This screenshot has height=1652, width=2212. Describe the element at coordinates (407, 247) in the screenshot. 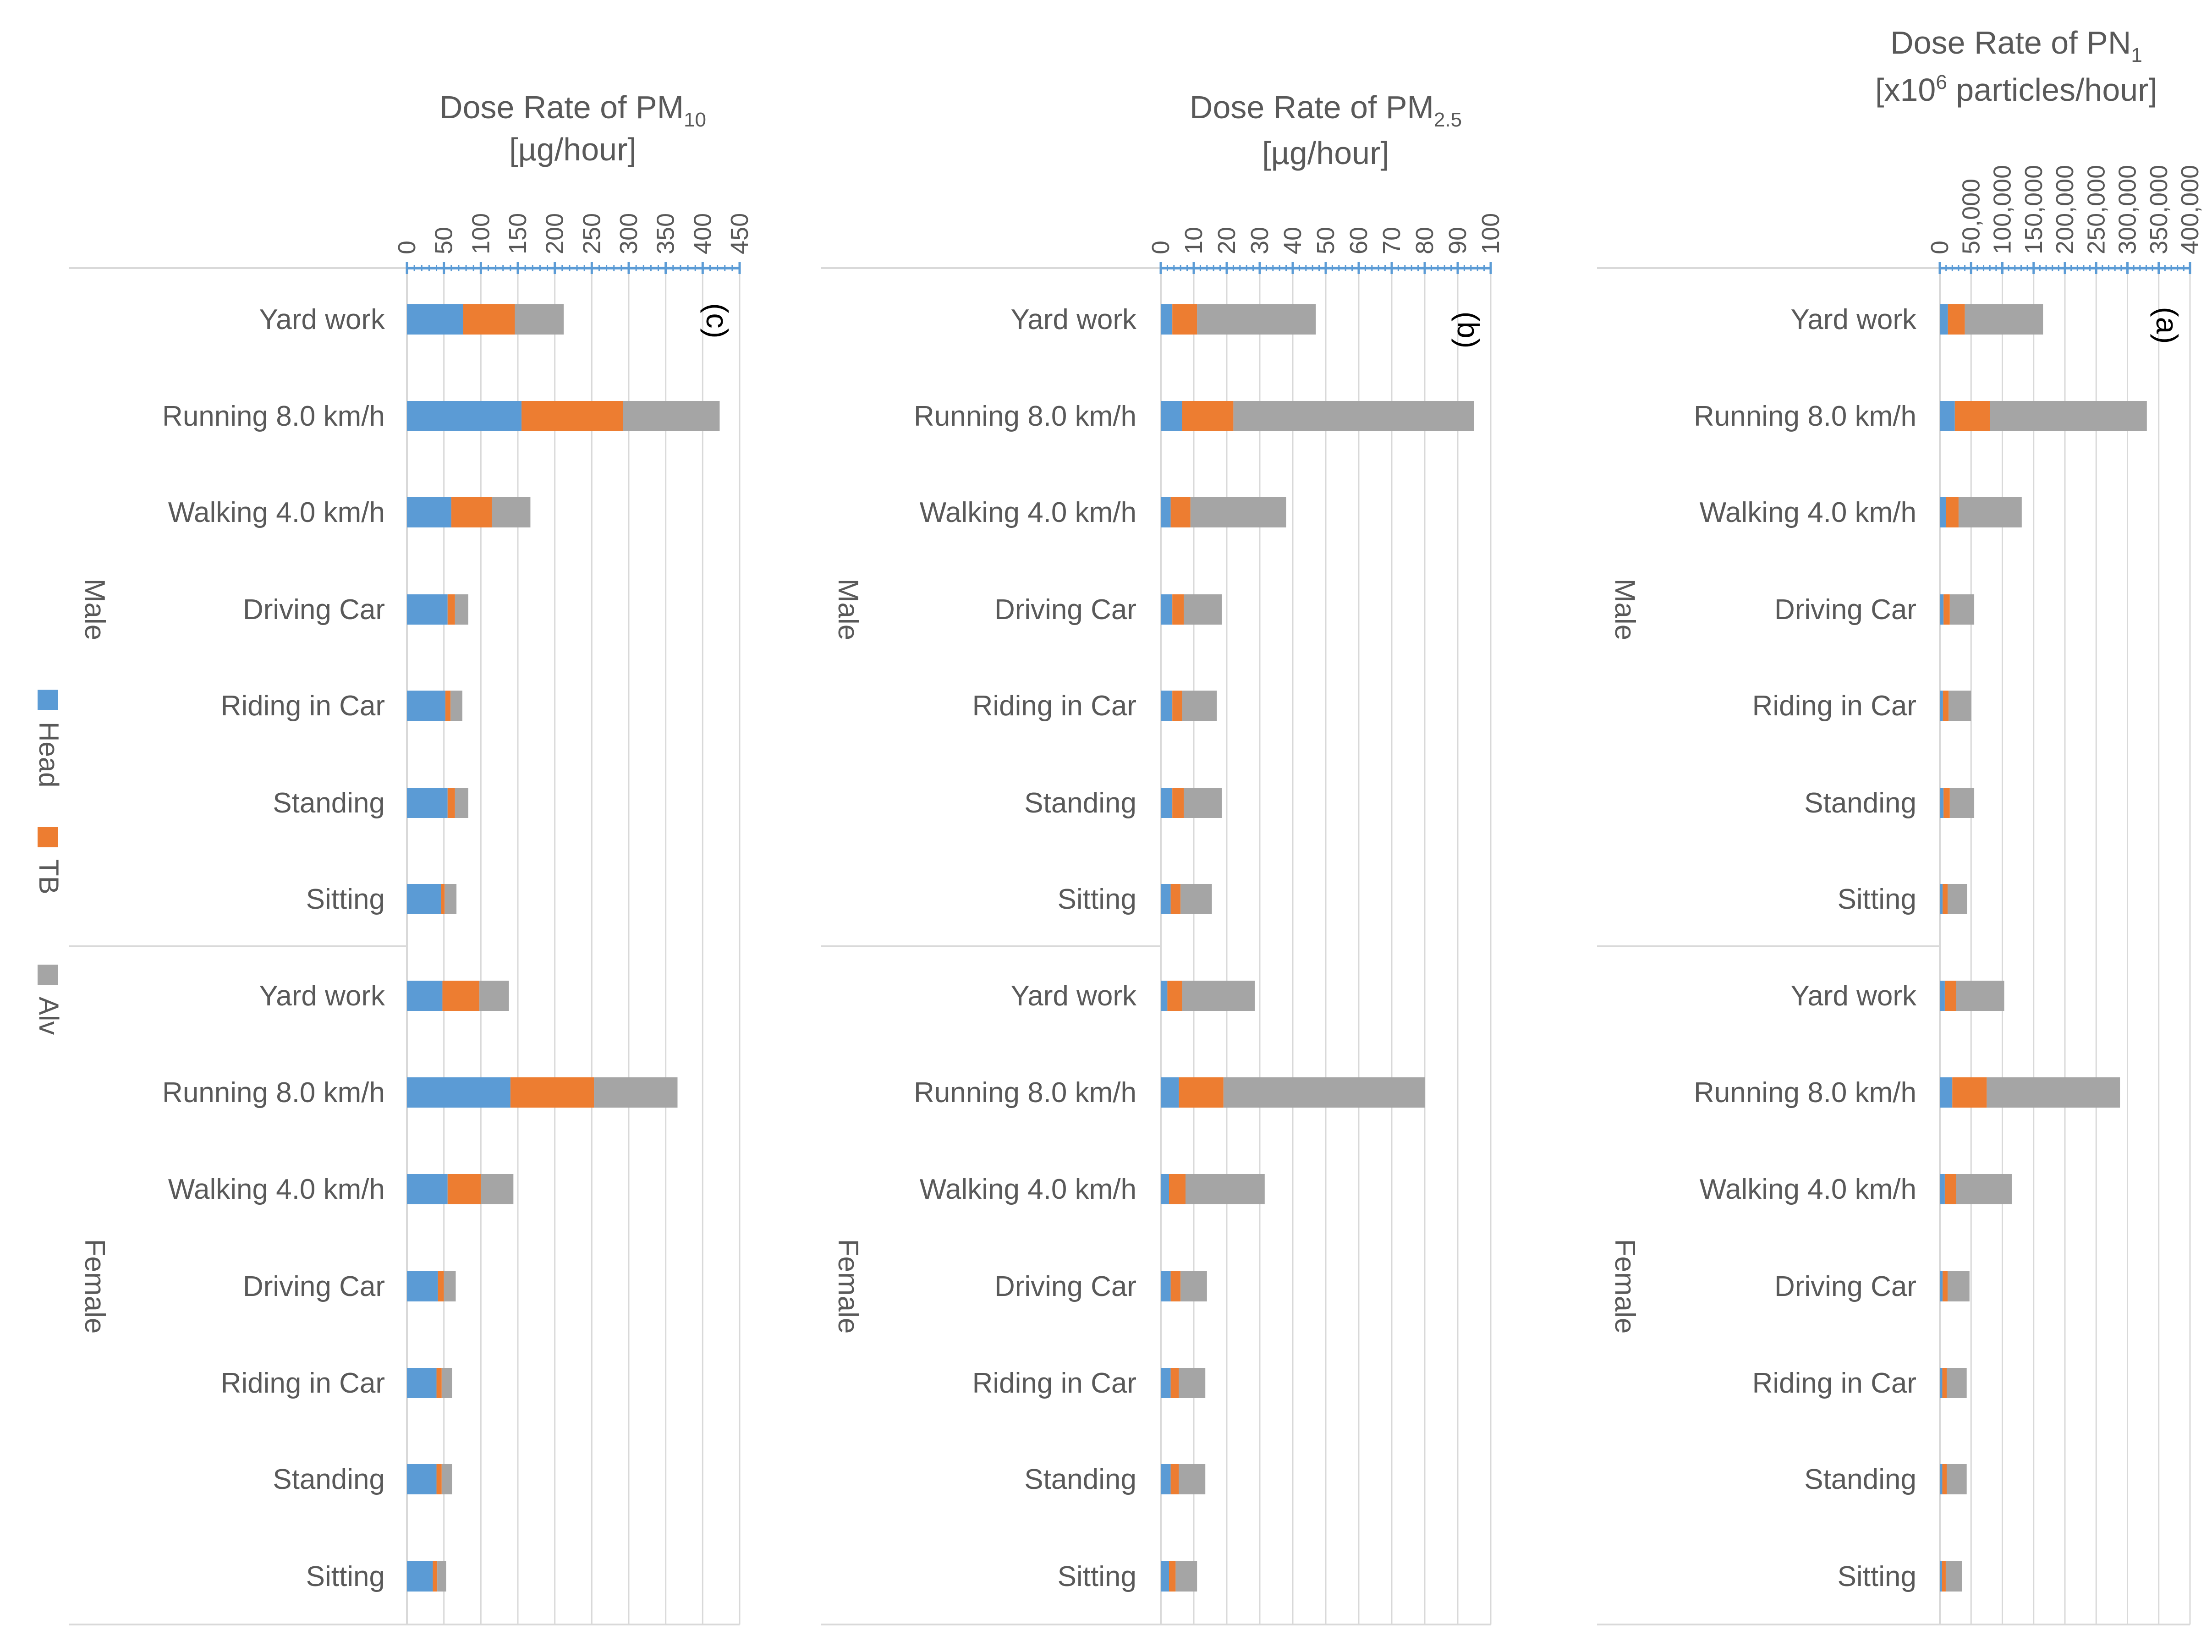

I see `tick-label: 0` at that location.